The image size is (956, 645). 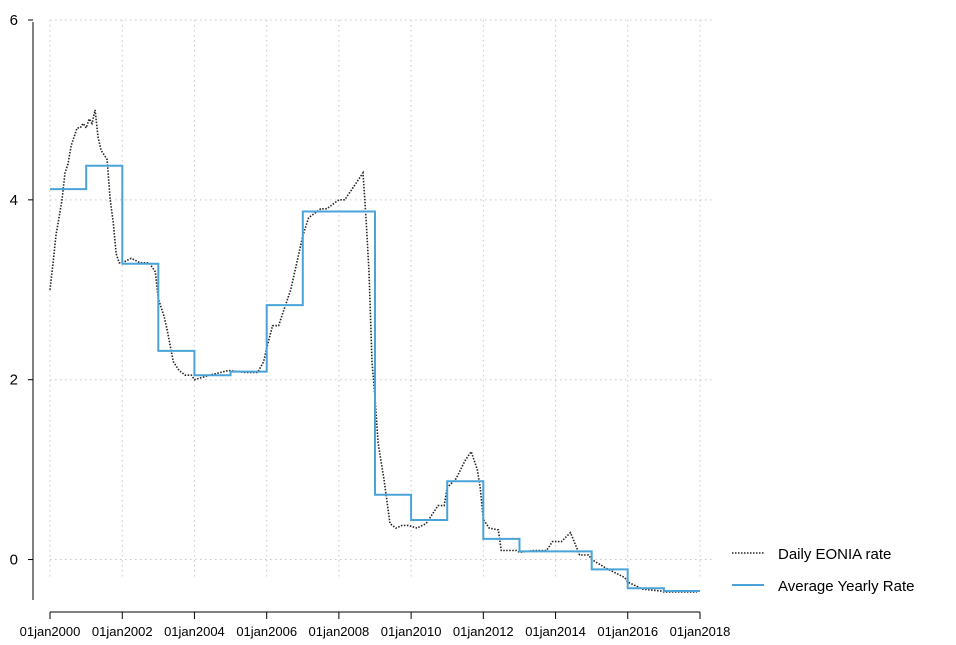 I want to click on x-tick-label: 01jan2010, so click(x=411, y=631).